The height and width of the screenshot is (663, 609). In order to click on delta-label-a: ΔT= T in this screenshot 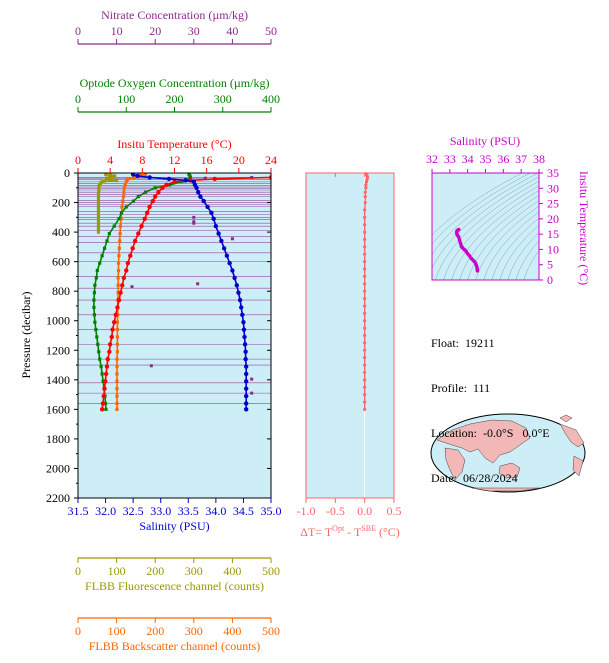, I will do `click(316, 532)`.